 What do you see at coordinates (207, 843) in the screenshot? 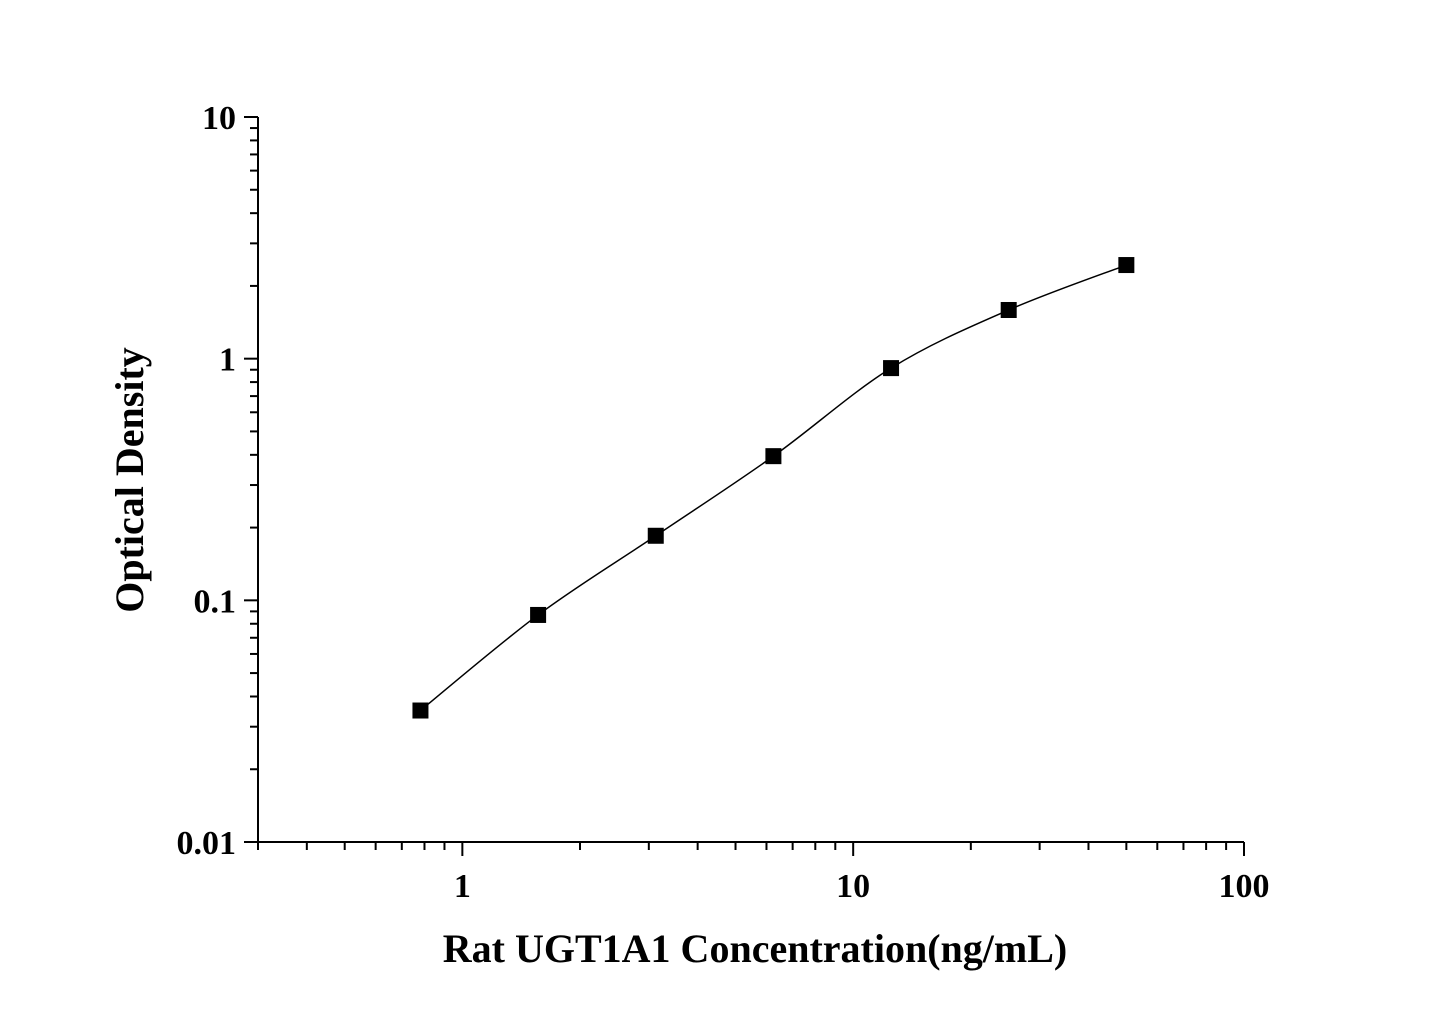
I see `y-tick-label: 0.01` at bounding box center [207, 843].